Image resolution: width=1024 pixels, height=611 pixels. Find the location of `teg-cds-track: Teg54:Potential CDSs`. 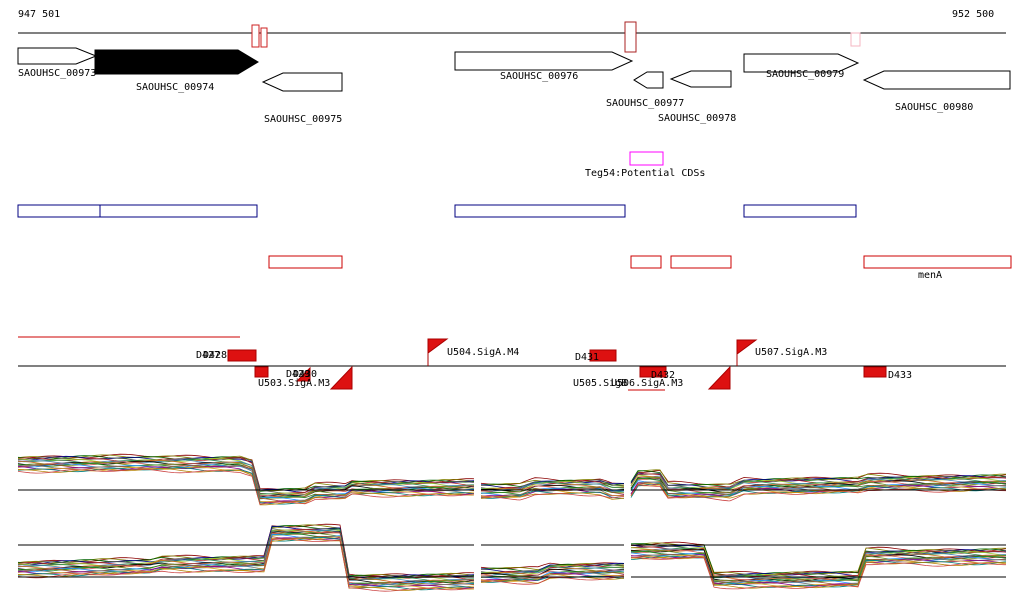

teg-cds-track: Teg54:Potential CDSs is located at coordinates (645, 165).